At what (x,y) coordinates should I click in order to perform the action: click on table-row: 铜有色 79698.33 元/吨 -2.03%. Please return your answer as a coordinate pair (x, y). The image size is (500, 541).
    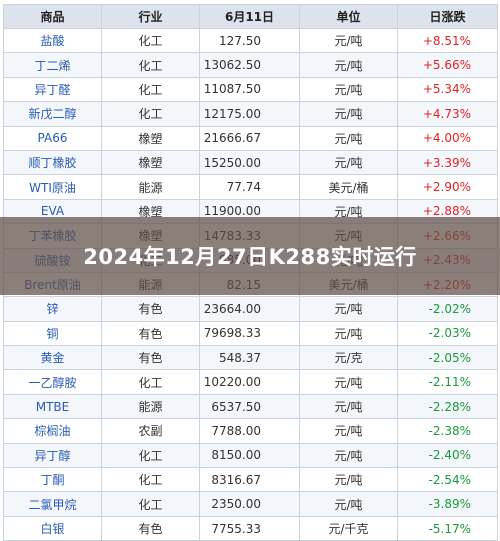
    Looking at the image, I should click on (250, 333).